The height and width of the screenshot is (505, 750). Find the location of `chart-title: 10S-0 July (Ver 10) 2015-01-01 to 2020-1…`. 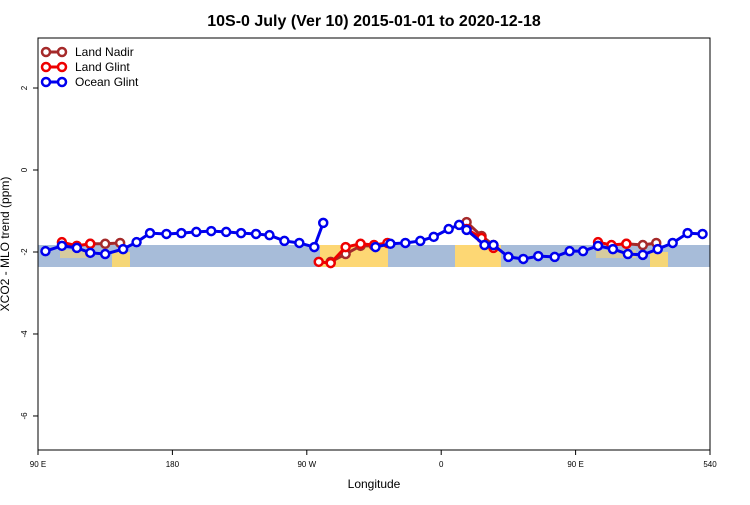

chart-title: 10S-0 July (Ver 10) 2015-01-01 to 2020-1… is located at coordinates (374, 21).